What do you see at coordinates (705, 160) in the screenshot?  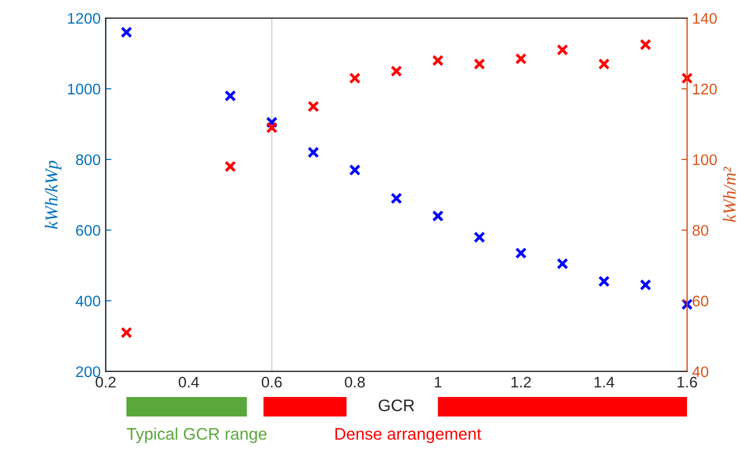 I see `y2-tick-label: 100` at bounding box center [705, 160].